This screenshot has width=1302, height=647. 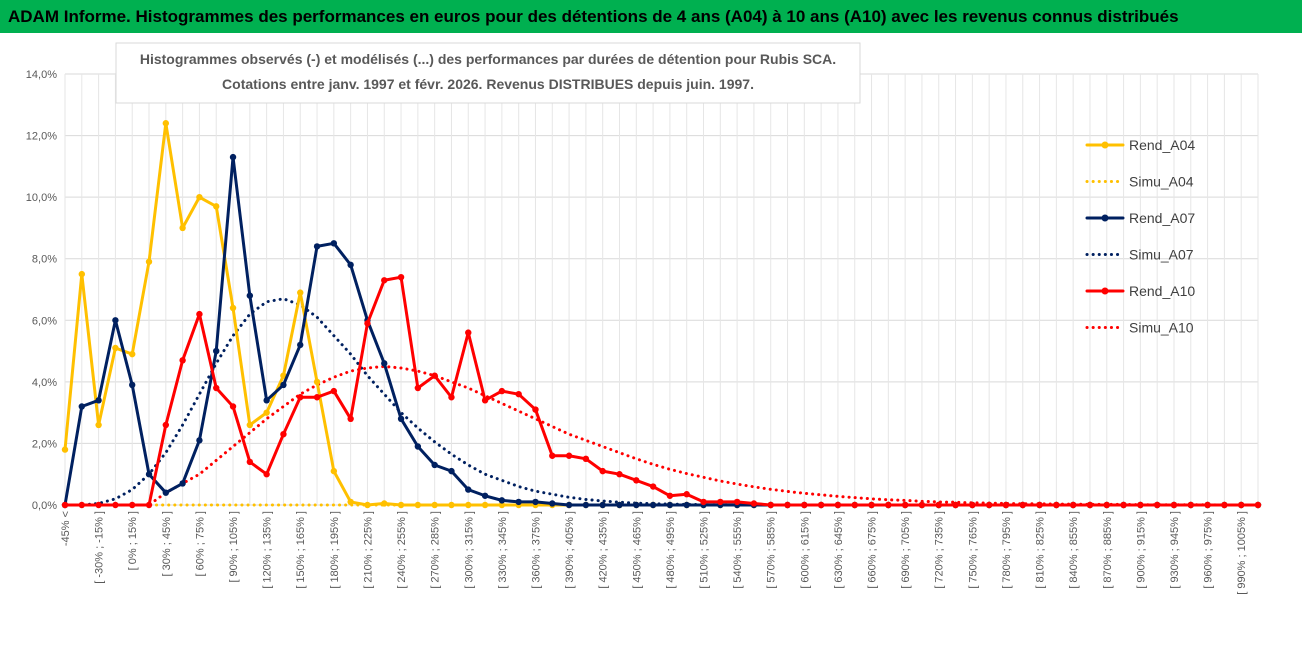 What do you see at coordinates (1139, 328) in the screenshot?
I see `legend-item-simu-a10: Simu_A10` at bounding box center [1139, 328].